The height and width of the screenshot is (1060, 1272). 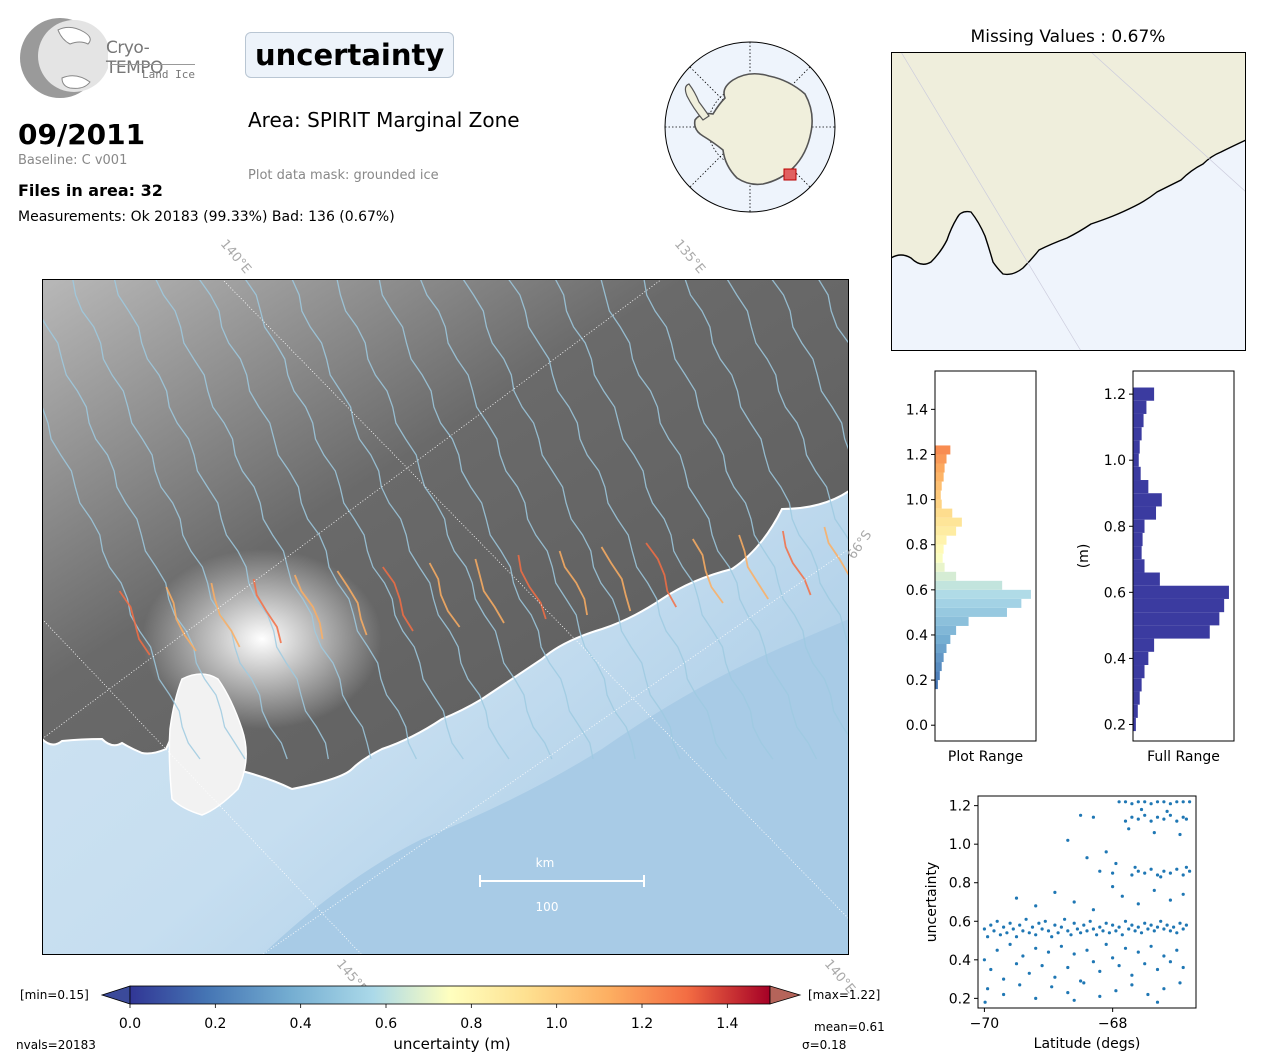 What do you see at coordinates (115, 995) in the screenshot?
I see `colorbar-min-extend` at bounding box center [115, 995].